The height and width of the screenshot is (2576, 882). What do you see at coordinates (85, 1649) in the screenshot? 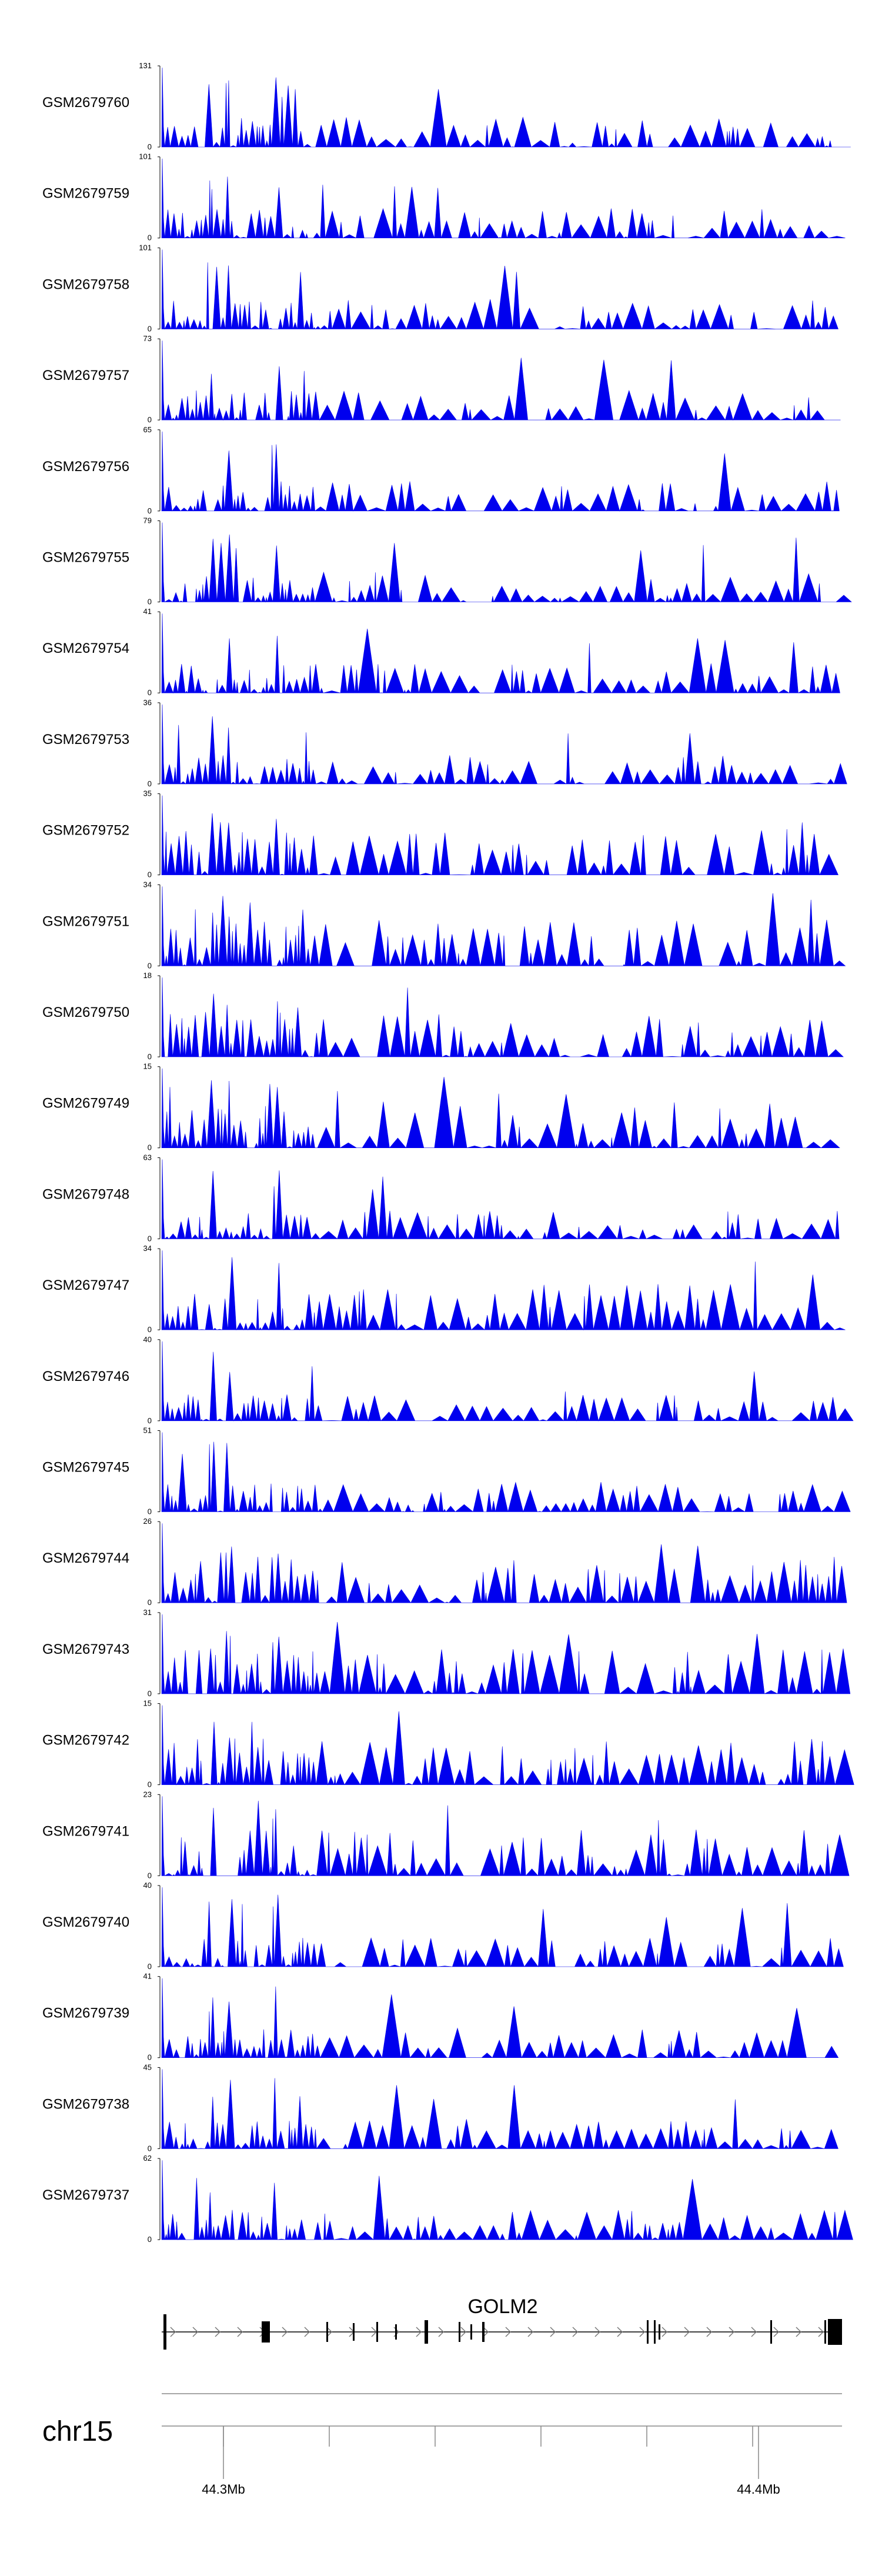
I see `track-label: GSM2679743` at bounding box center [85, 1649].